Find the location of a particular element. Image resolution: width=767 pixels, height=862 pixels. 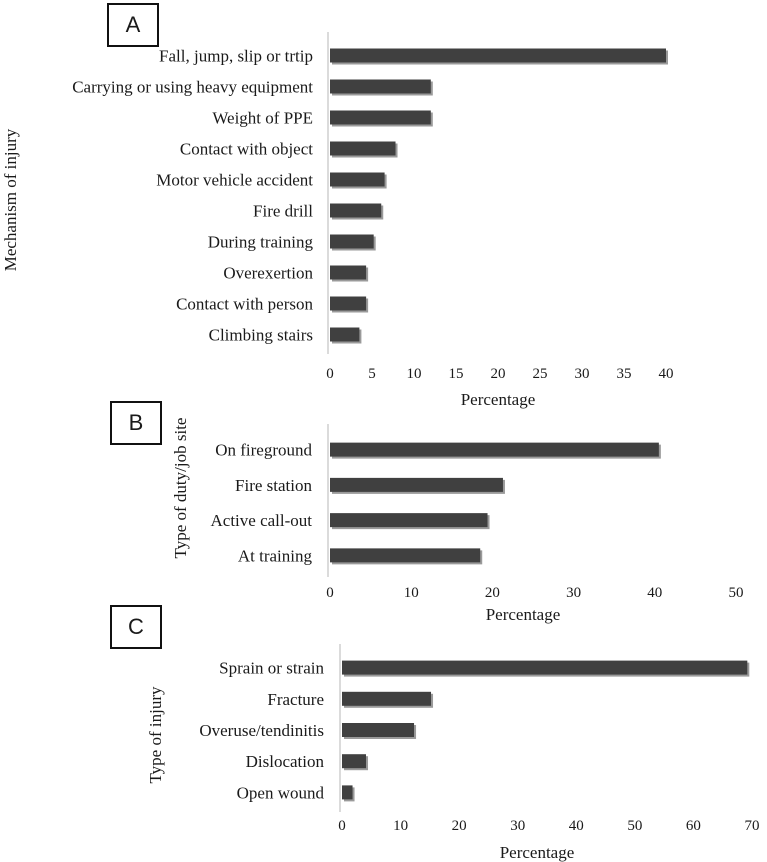

category-label: Open wound is located at coordinates (281, 792).